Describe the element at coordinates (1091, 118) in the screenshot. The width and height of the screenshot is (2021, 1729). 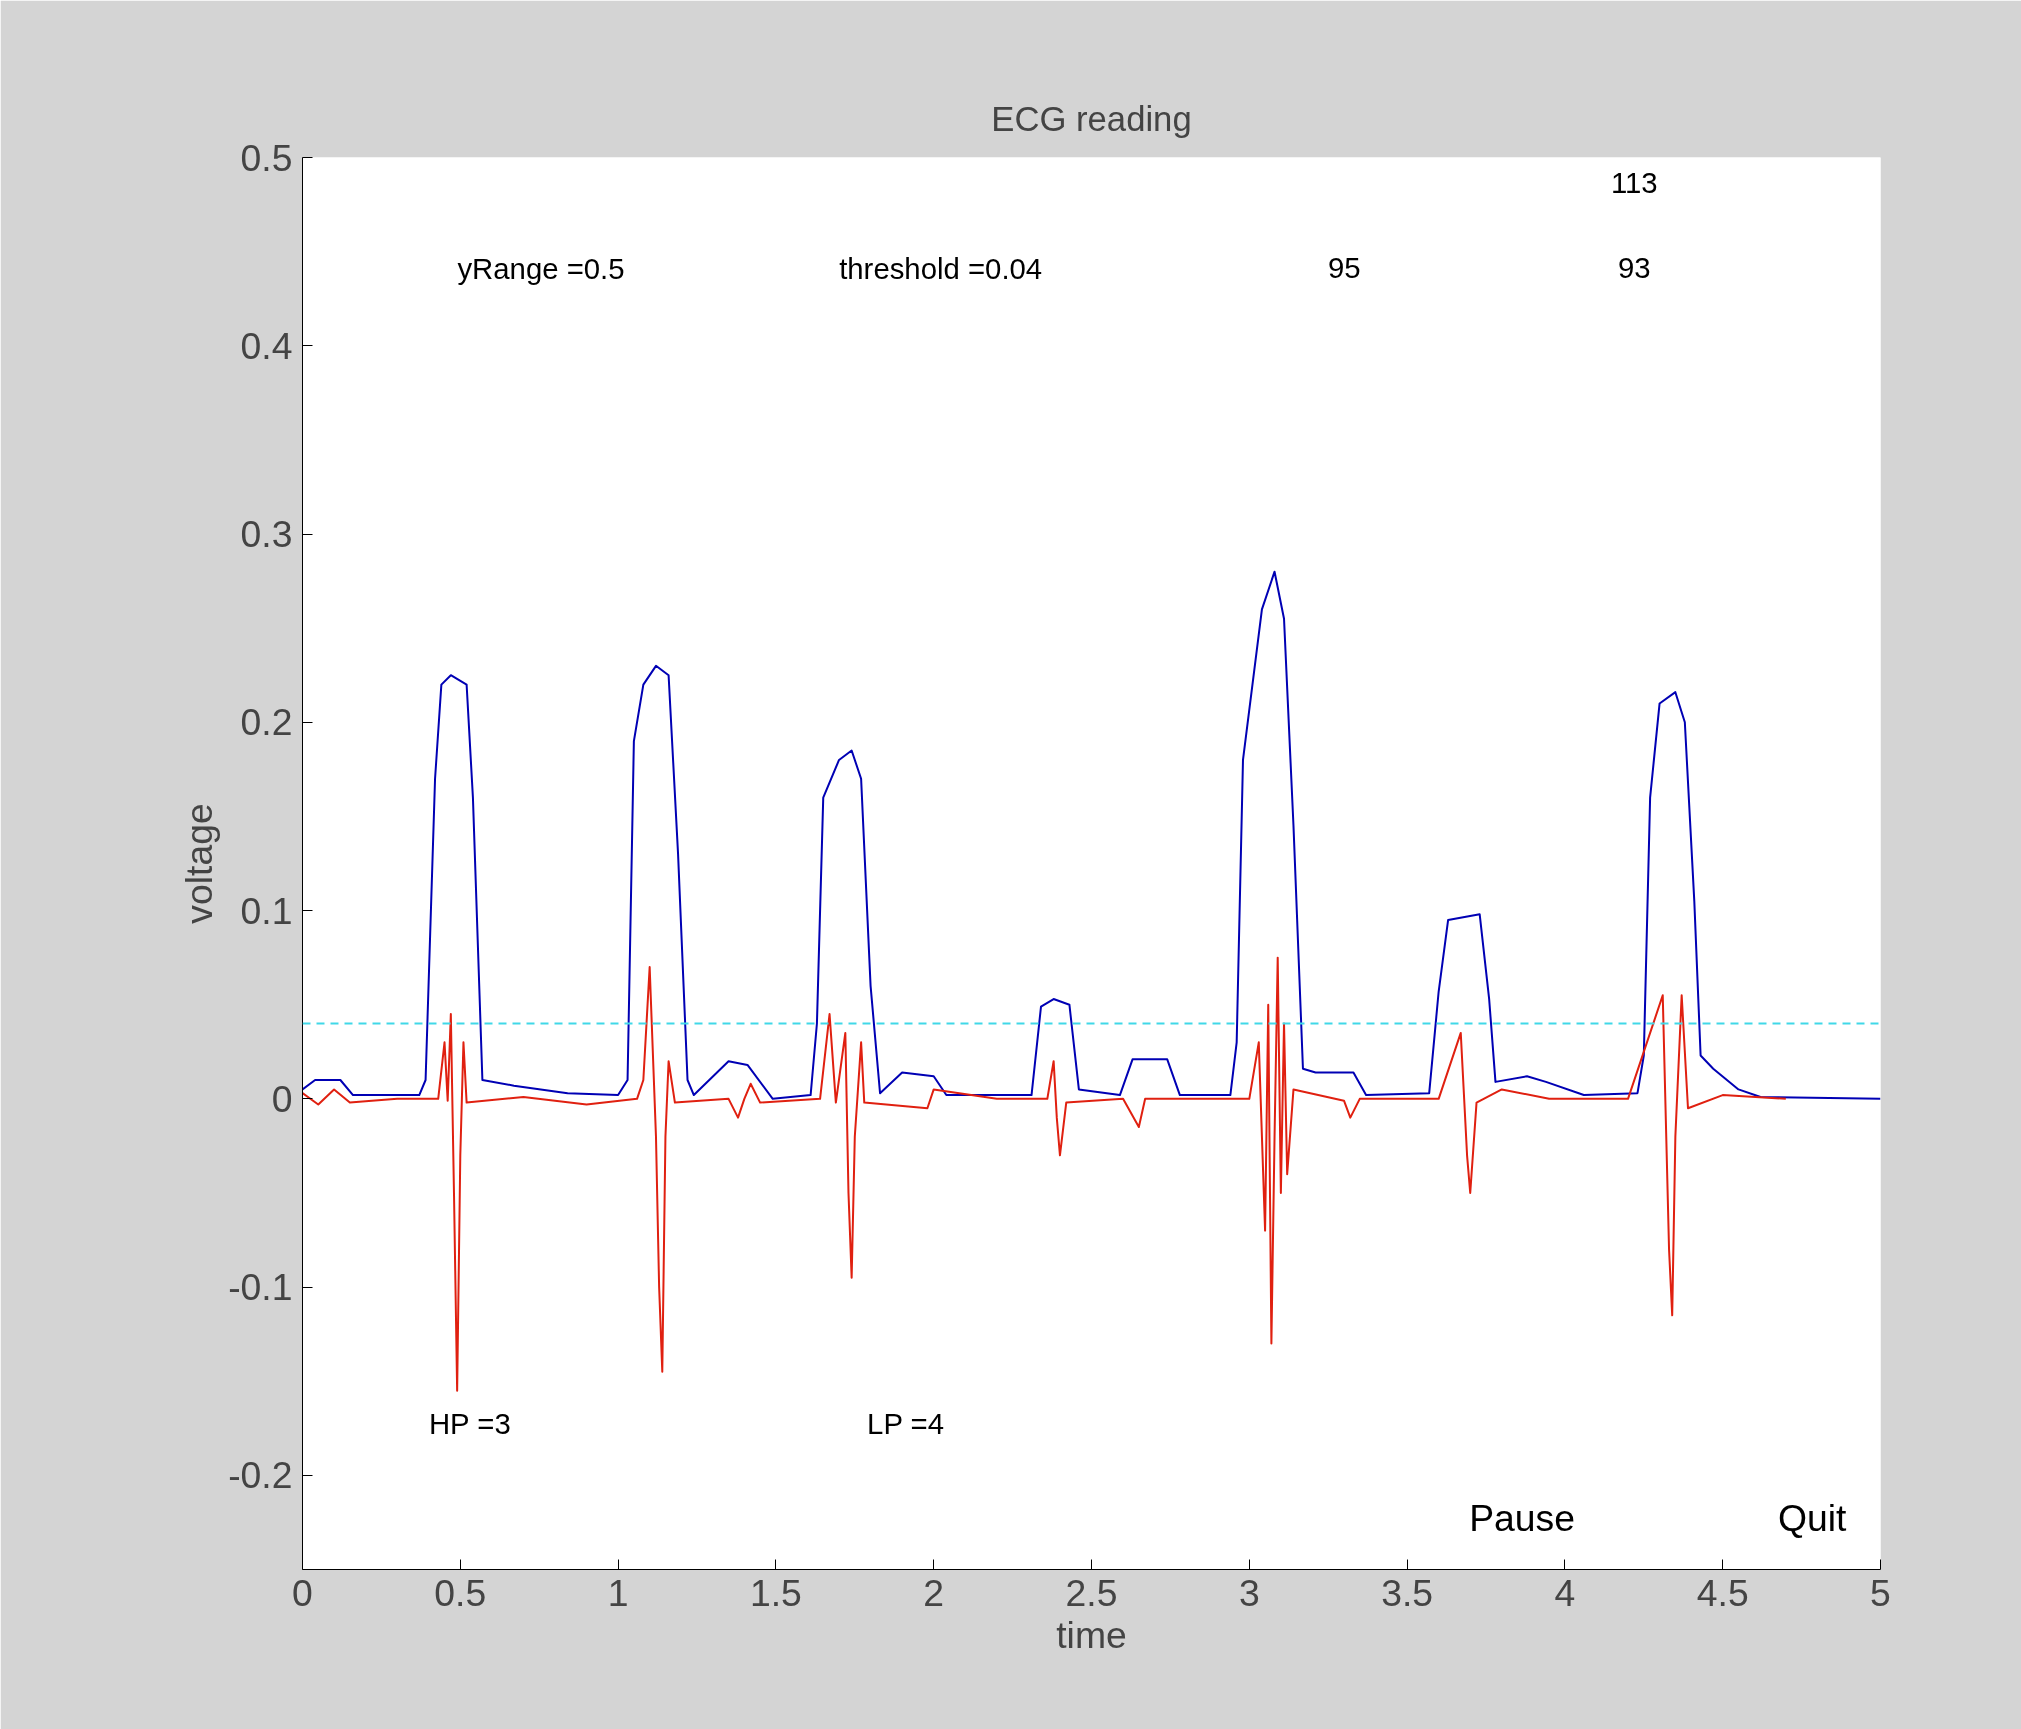
I see `chart-title: ECG reading` at that location.